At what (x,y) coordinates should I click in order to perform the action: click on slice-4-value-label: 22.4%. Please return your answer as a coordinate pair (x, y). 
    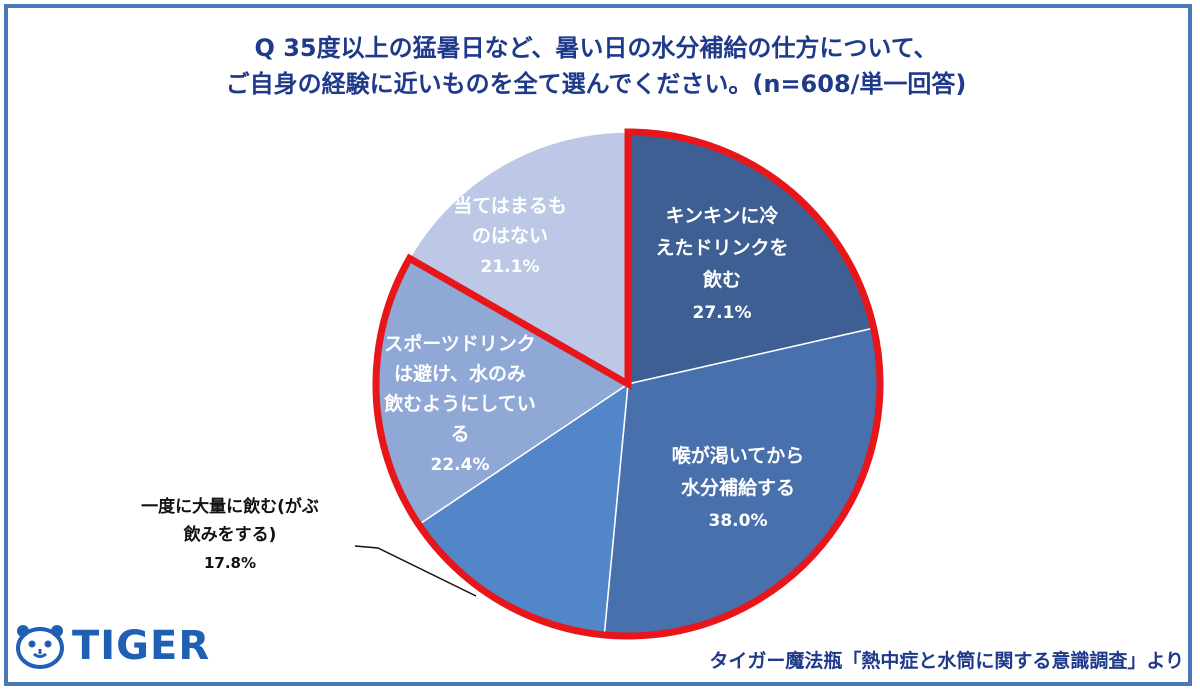
    Looking at the image, I should click on (460, 465).